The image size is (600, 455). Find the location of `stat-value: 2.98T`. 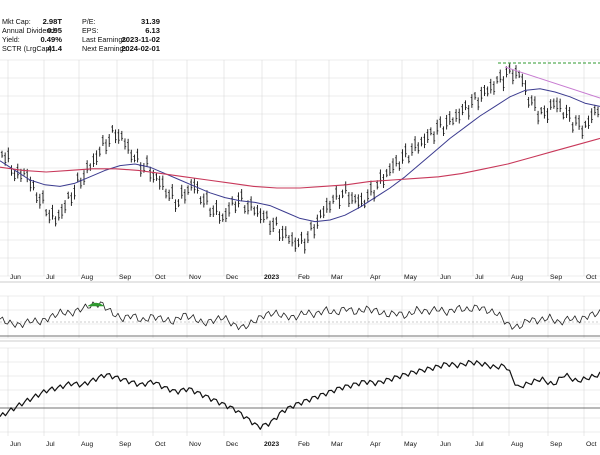

stat-value: 2.98T is located at coordinates (53, 21).